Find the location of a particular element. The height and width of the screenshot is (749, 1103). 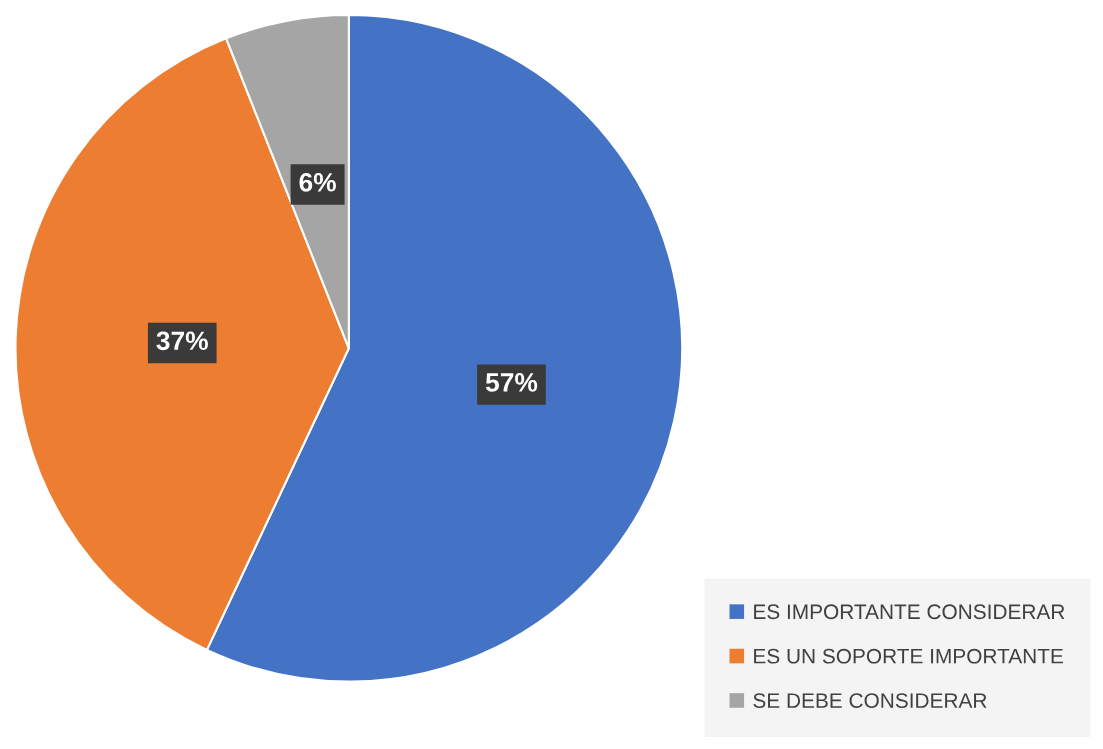

data-label: 6% is located at coordinates (317, 182).